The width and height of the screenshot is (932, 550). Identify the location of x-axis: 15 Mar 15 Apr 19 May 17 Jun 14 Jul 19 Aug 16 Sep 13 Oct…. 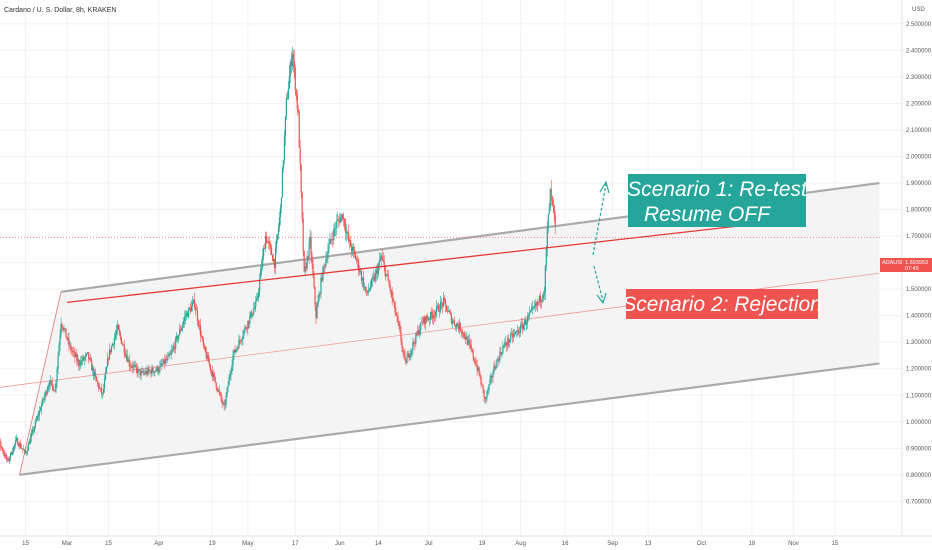
(466, 541).